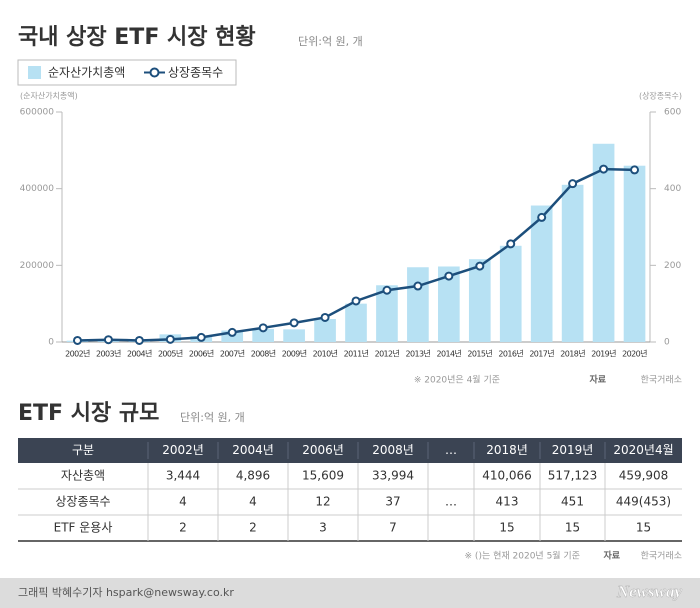 The height and width of the screenshot is (608, 700). What do you see at coordinates (83, 450) in the screenshot?
I see `table-header-cell: 구분` at bounding box center [83, 450].